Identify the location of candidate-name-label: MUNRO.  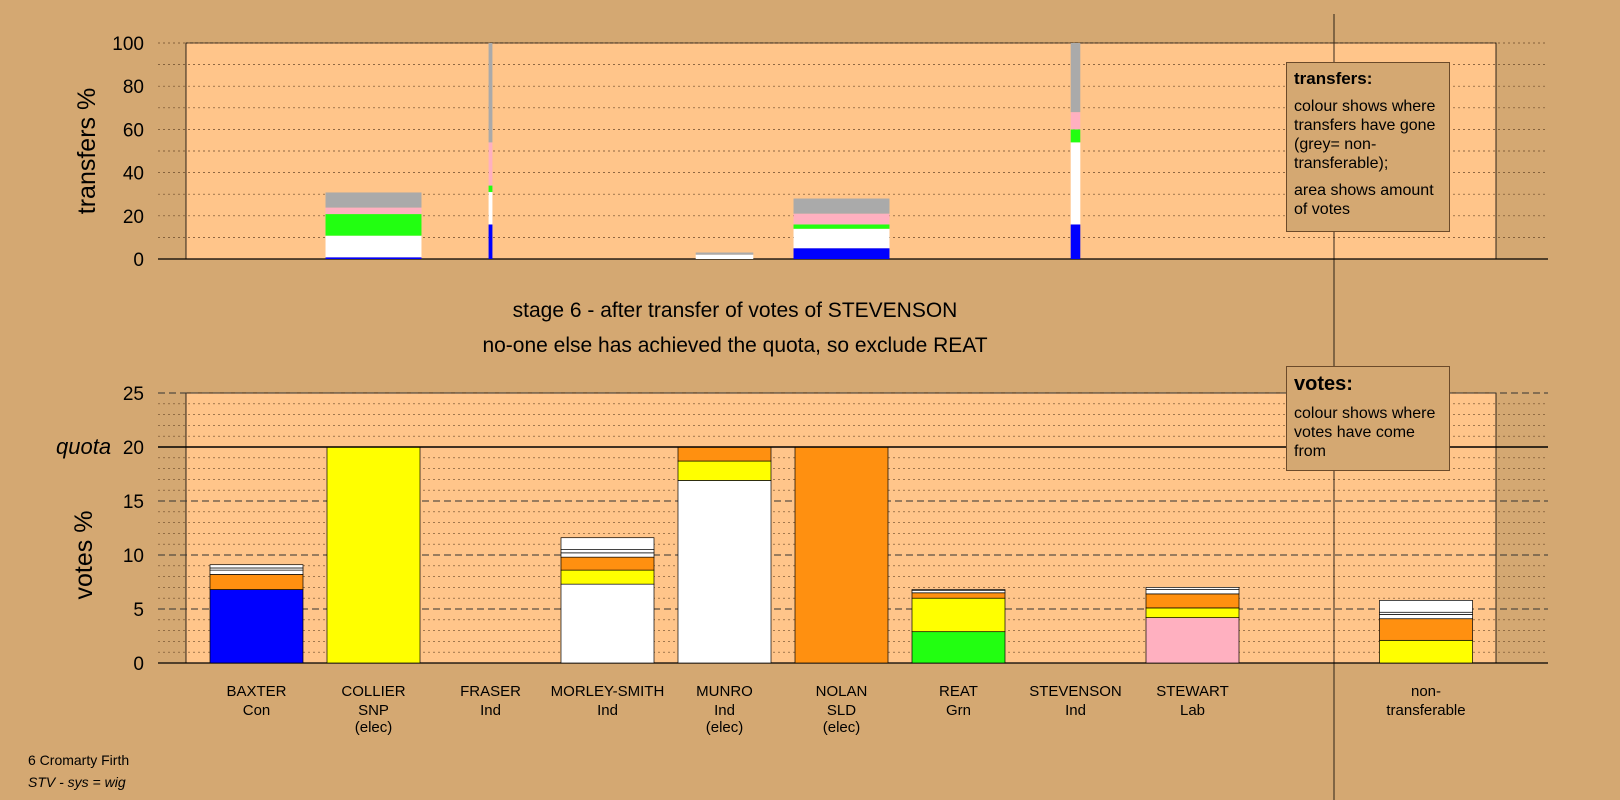
(724, 691).